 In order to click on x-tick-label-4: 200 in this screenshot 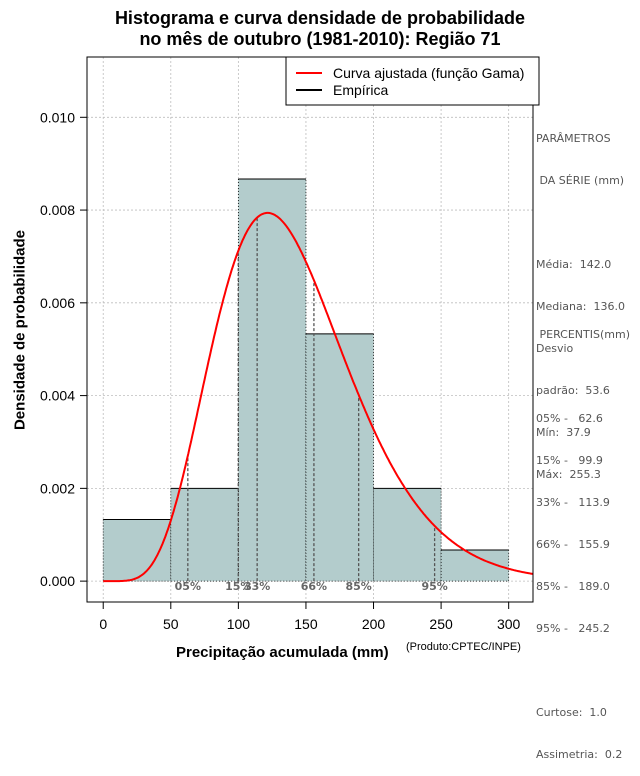, I will do `click(374, 624)`.